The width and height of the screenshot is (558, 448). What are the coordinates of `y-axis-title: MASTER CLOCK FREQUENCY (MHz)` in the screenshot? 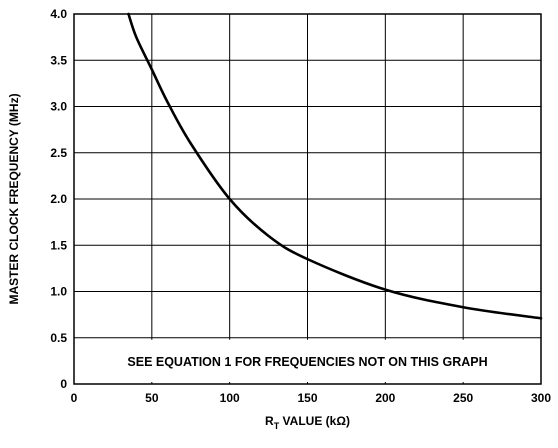 It's located at (14, 198).